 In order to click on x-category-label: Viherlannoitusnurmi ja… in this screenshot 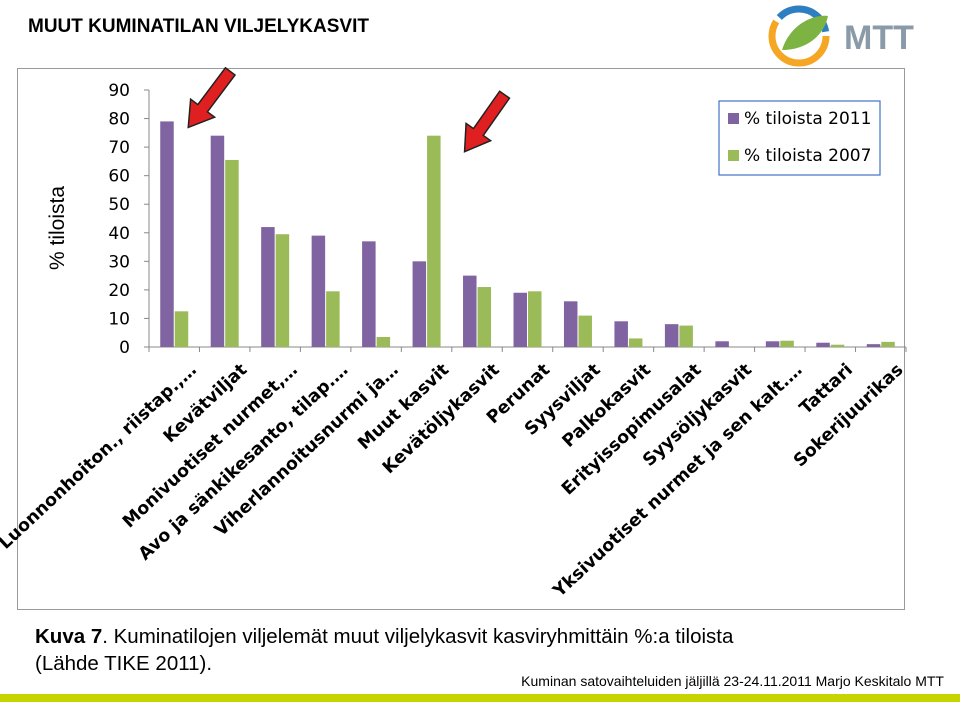, I will do `click(307, 450)`.